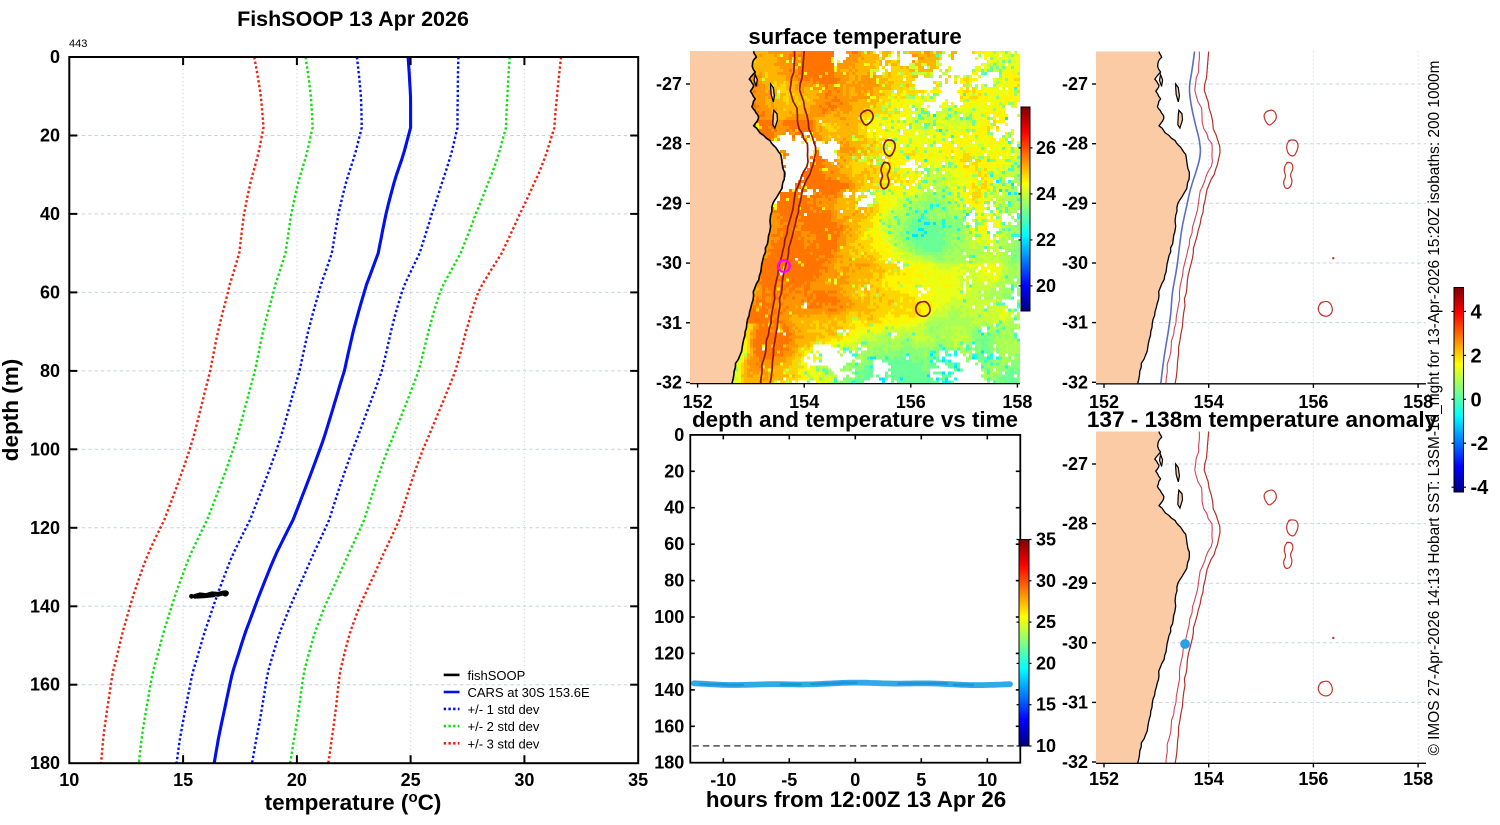 This screenshot has width=1500, height=825. What do you see at coordinates (1046, 148) in the screenshot?
I see `svg-text: 26` at bounding box center [1046, 148].